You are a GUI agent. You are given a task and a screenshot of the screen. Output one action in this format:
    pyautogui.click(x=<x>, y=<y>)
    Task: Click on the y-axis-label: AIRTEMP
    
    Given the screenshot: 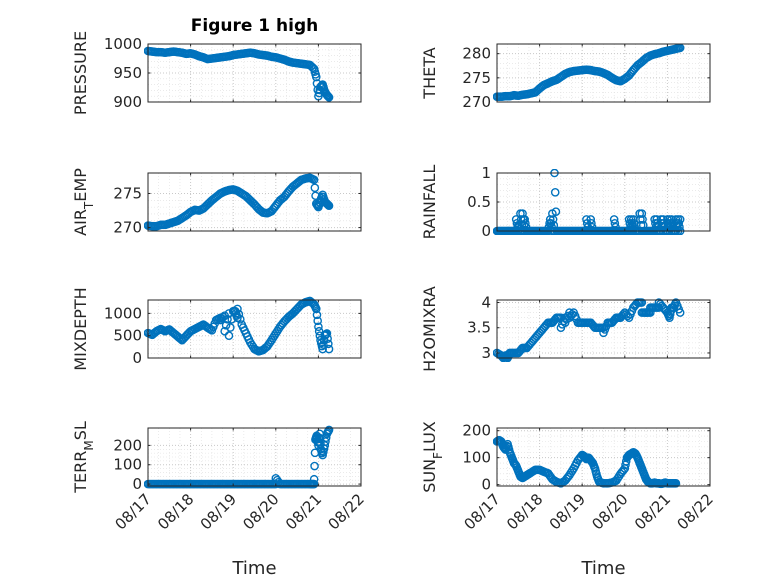 What is the action you would take?
    pyautogui.click(x=83, y=202)
    